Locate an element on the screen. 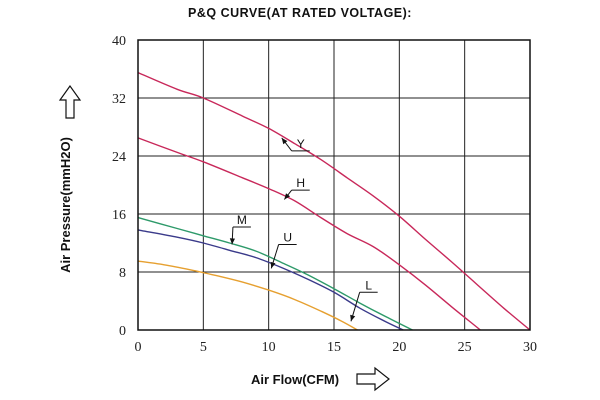  y-tick-label: 32 is located at coordinates (119, 99).